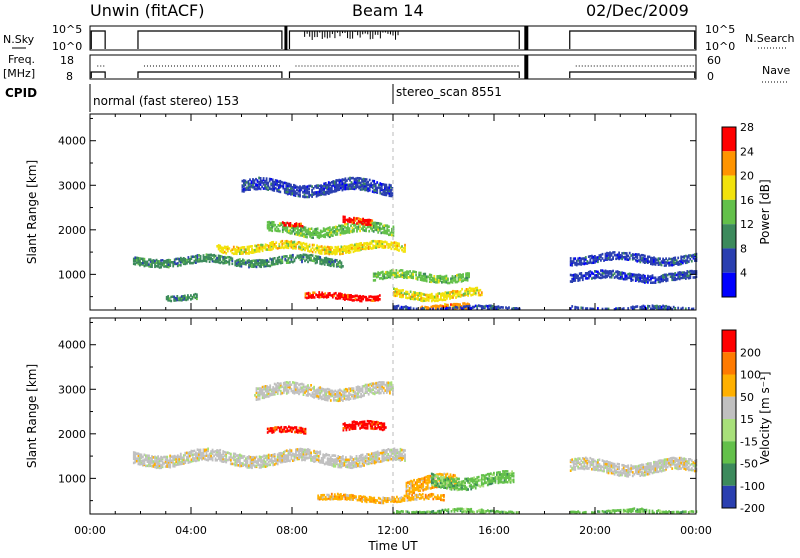 This screenshot has width=800, height=558. What do you see at coordinates (21, 93) in the screenshot?
I see `cpid-label: CPID` at bounding box center [21, 93].